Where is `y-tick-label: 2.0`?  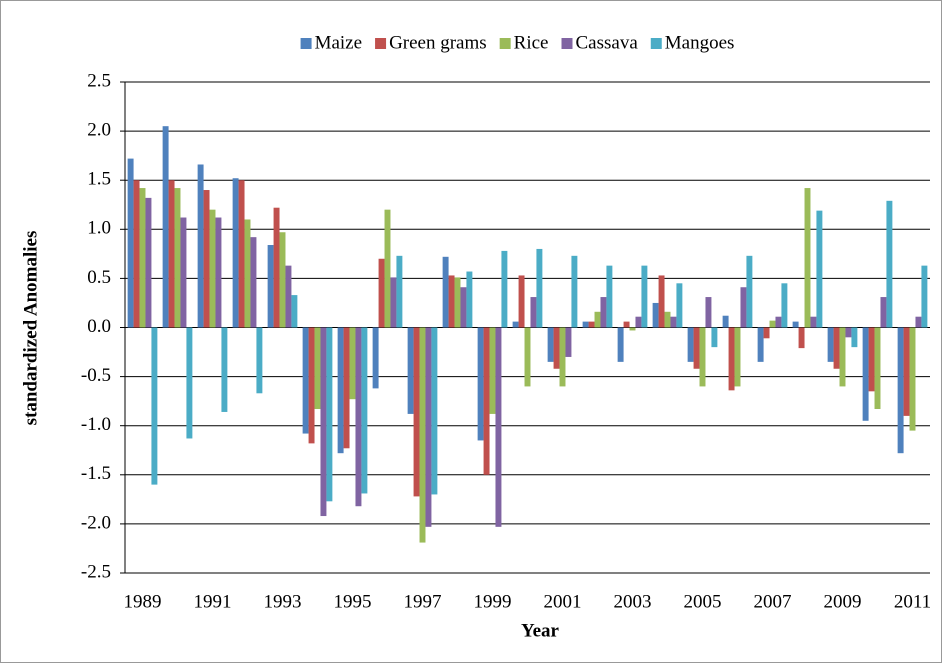
y-tick-label: 2.0 is located at coordinates (99, 129).